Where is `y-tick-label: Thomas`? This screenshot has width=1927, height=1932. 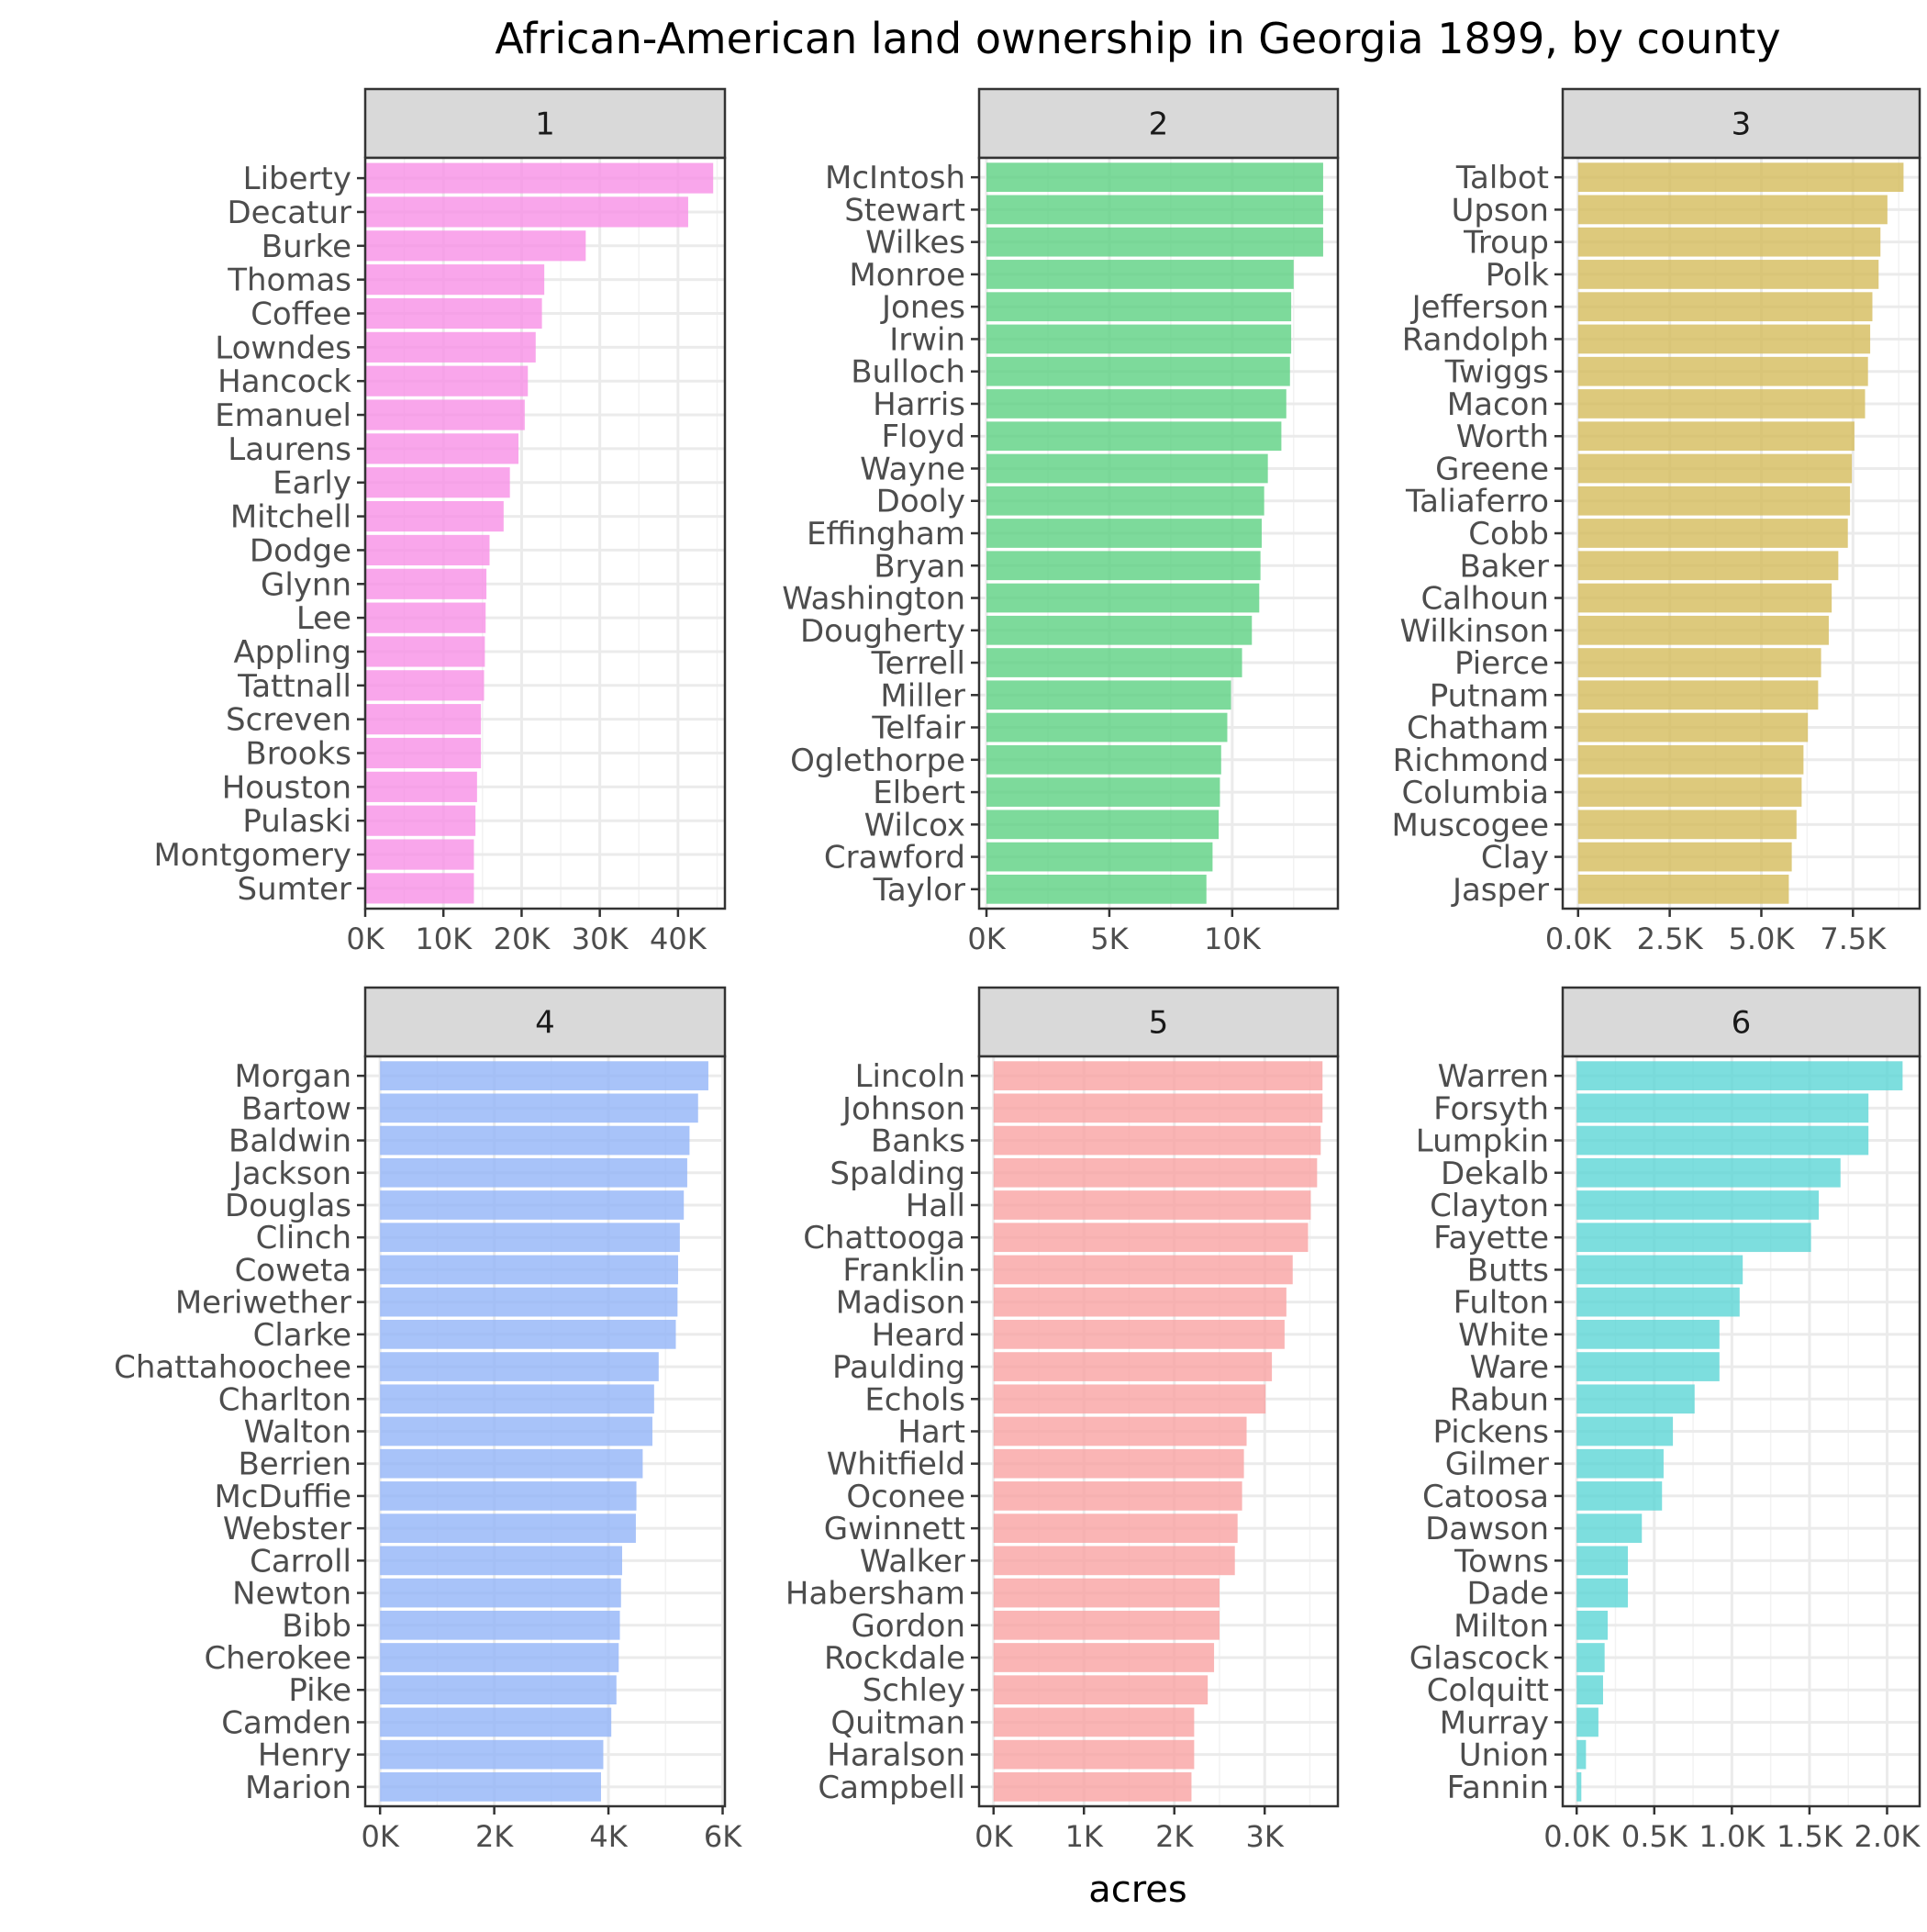
y-tick-label: Thomas is located at coordinates (289, 280).